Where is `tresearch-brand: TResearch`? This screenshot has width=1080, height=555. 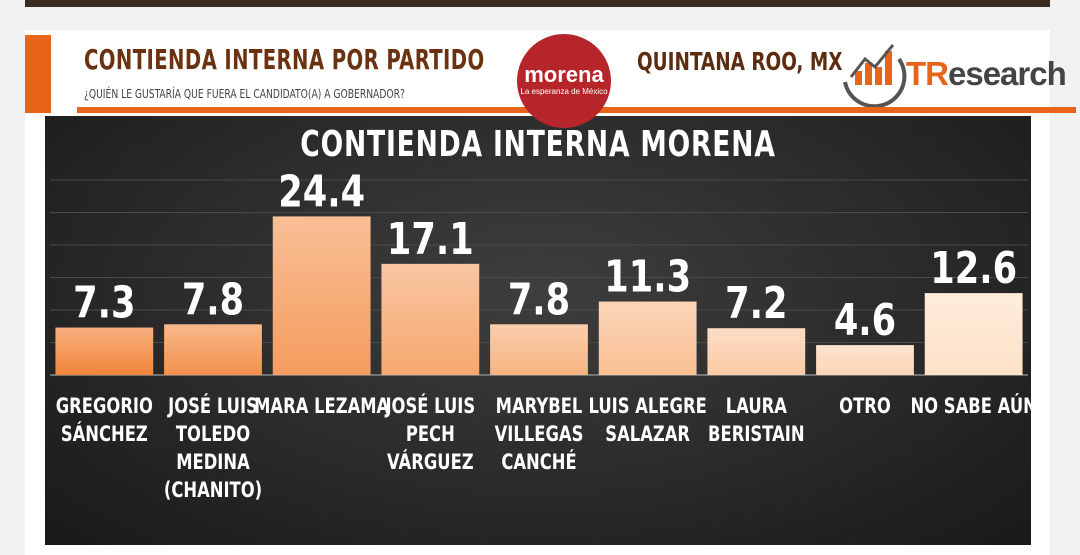 tresearch-brand: TResearch is located at coordinates (986, 74).